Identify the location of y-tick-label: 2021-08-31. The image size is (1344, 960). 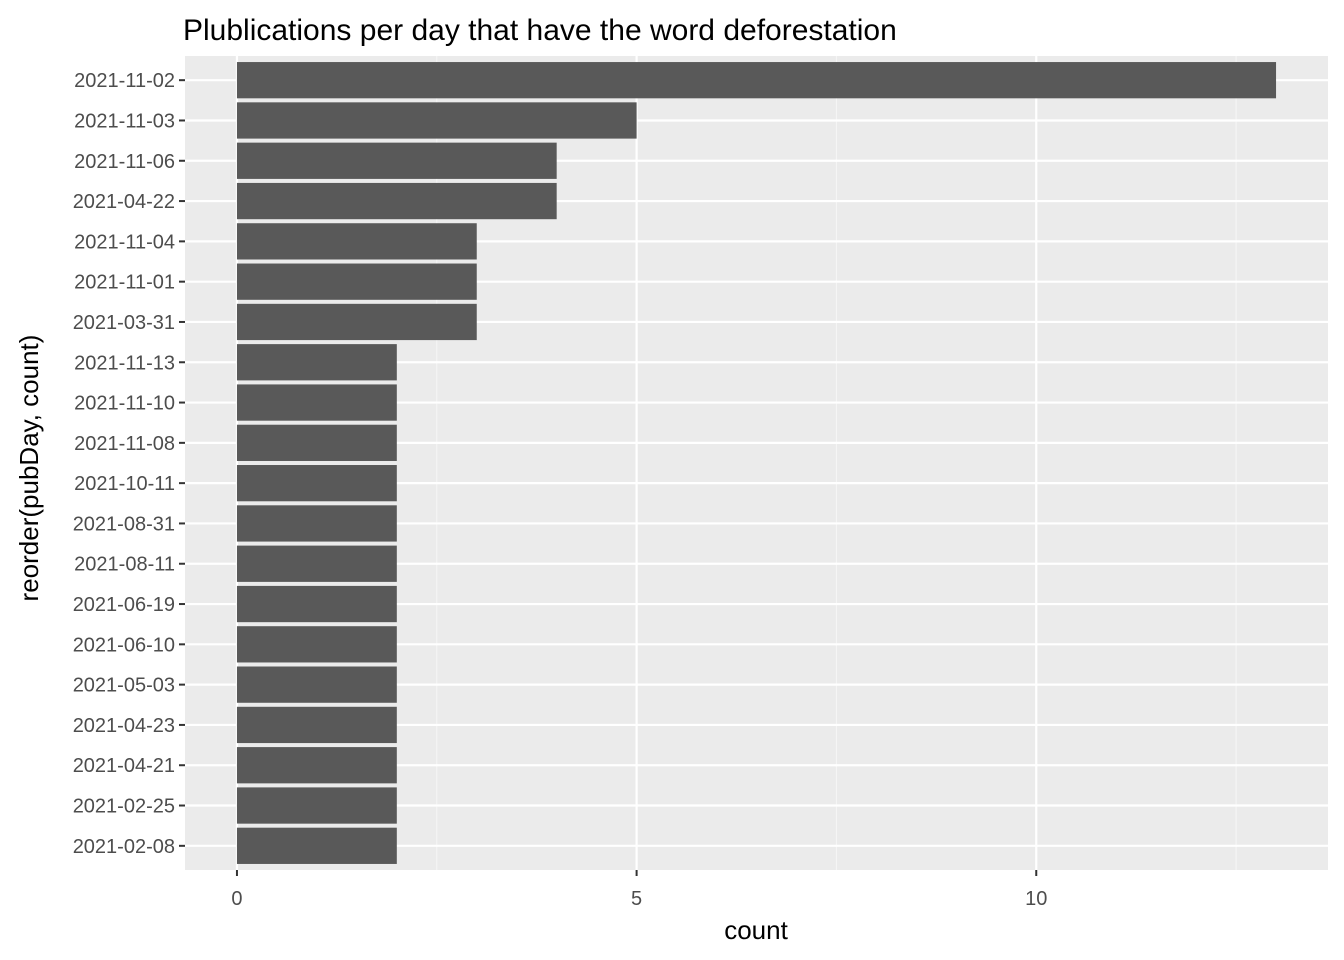
(124, 524).